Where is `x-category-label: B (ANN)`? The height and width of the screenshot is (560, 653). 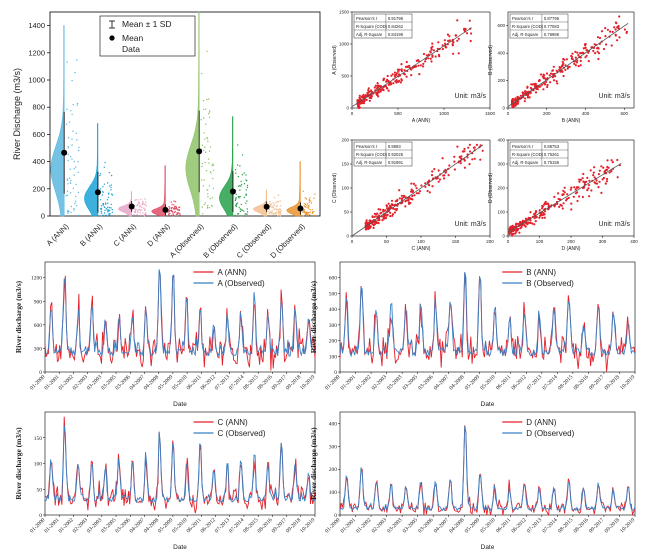
x-category-label: B (ANN) is located at coordinates (91, 235).